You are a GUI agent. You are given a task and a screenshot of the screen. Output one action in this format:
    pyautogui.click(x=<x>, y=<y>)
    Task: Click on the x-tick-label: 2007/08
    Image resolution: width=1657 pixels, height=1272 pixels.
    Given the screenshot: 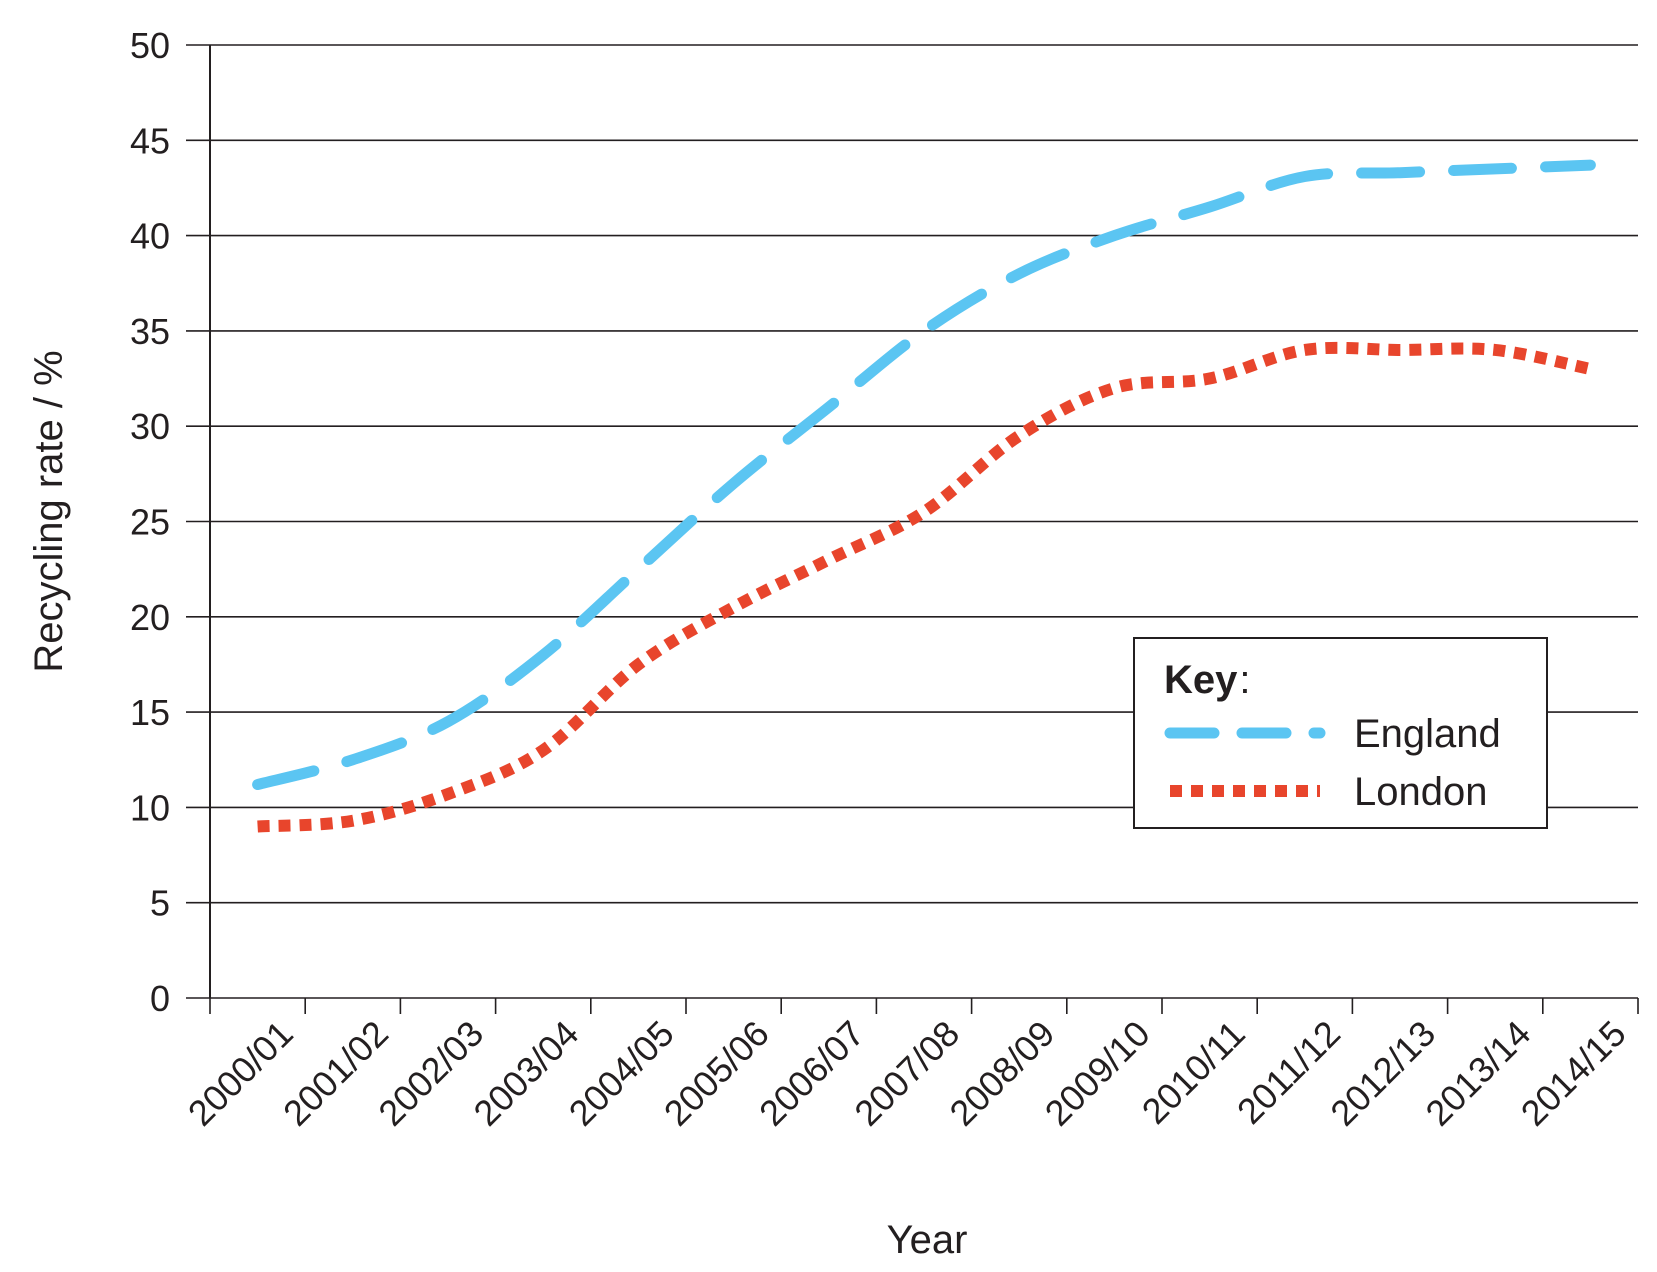 What is the action you would take?
    pyautogui.click(x=906, y=1073)
    